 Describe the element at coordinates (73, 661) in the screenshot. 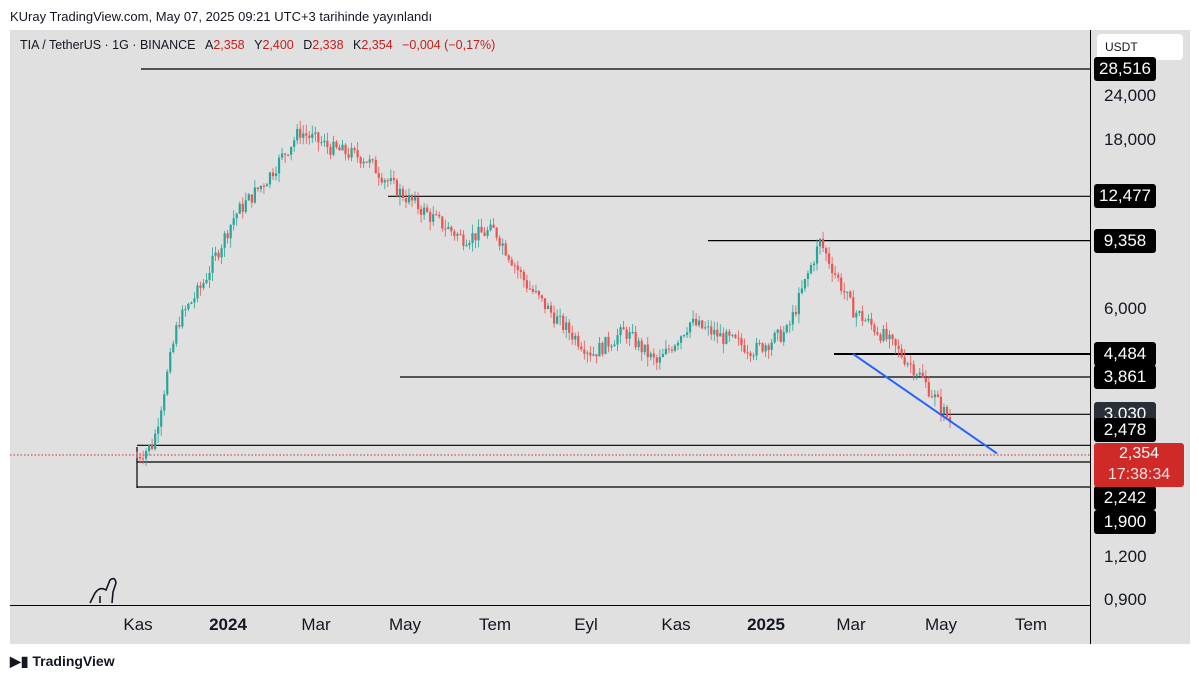

I see `tv-brand: TradingView` at that location.